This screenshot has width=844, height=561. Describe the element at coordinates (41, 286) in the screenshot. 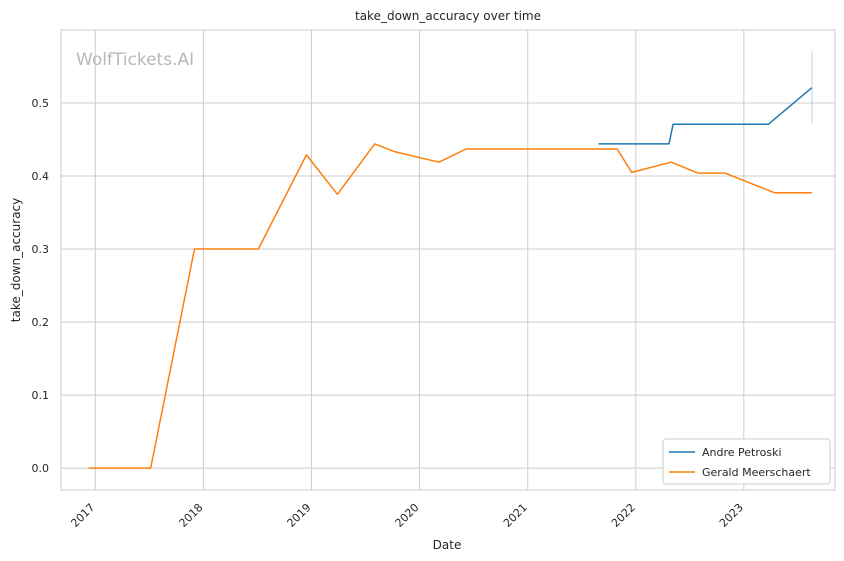

I see `y-axis-ticks: 0.0 0.1 0.2 0.3 0.4 0.5` at that location.